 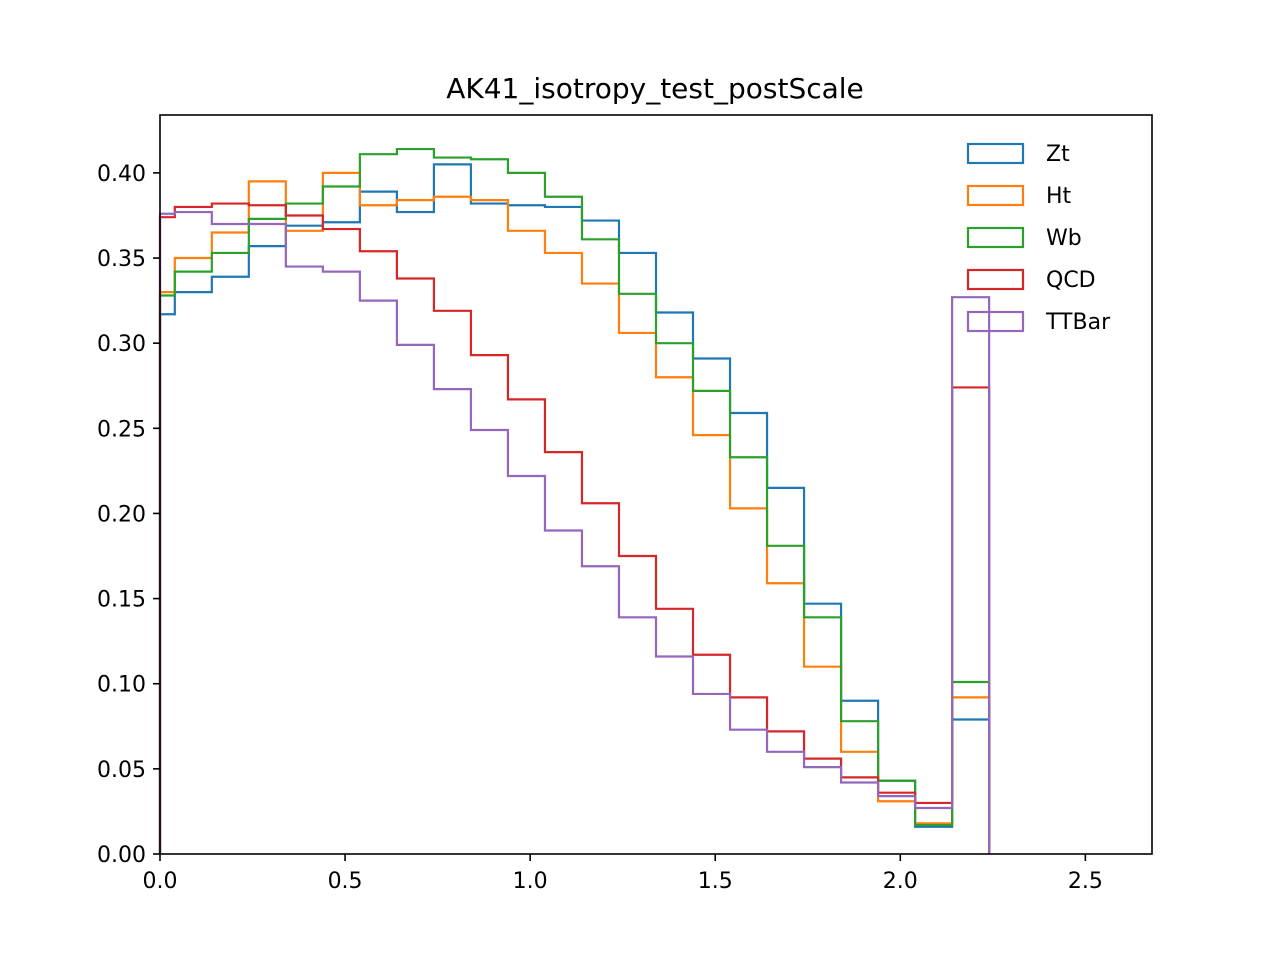 I want to click on y-tick-label: 0.35, so click(x=121, y=259).